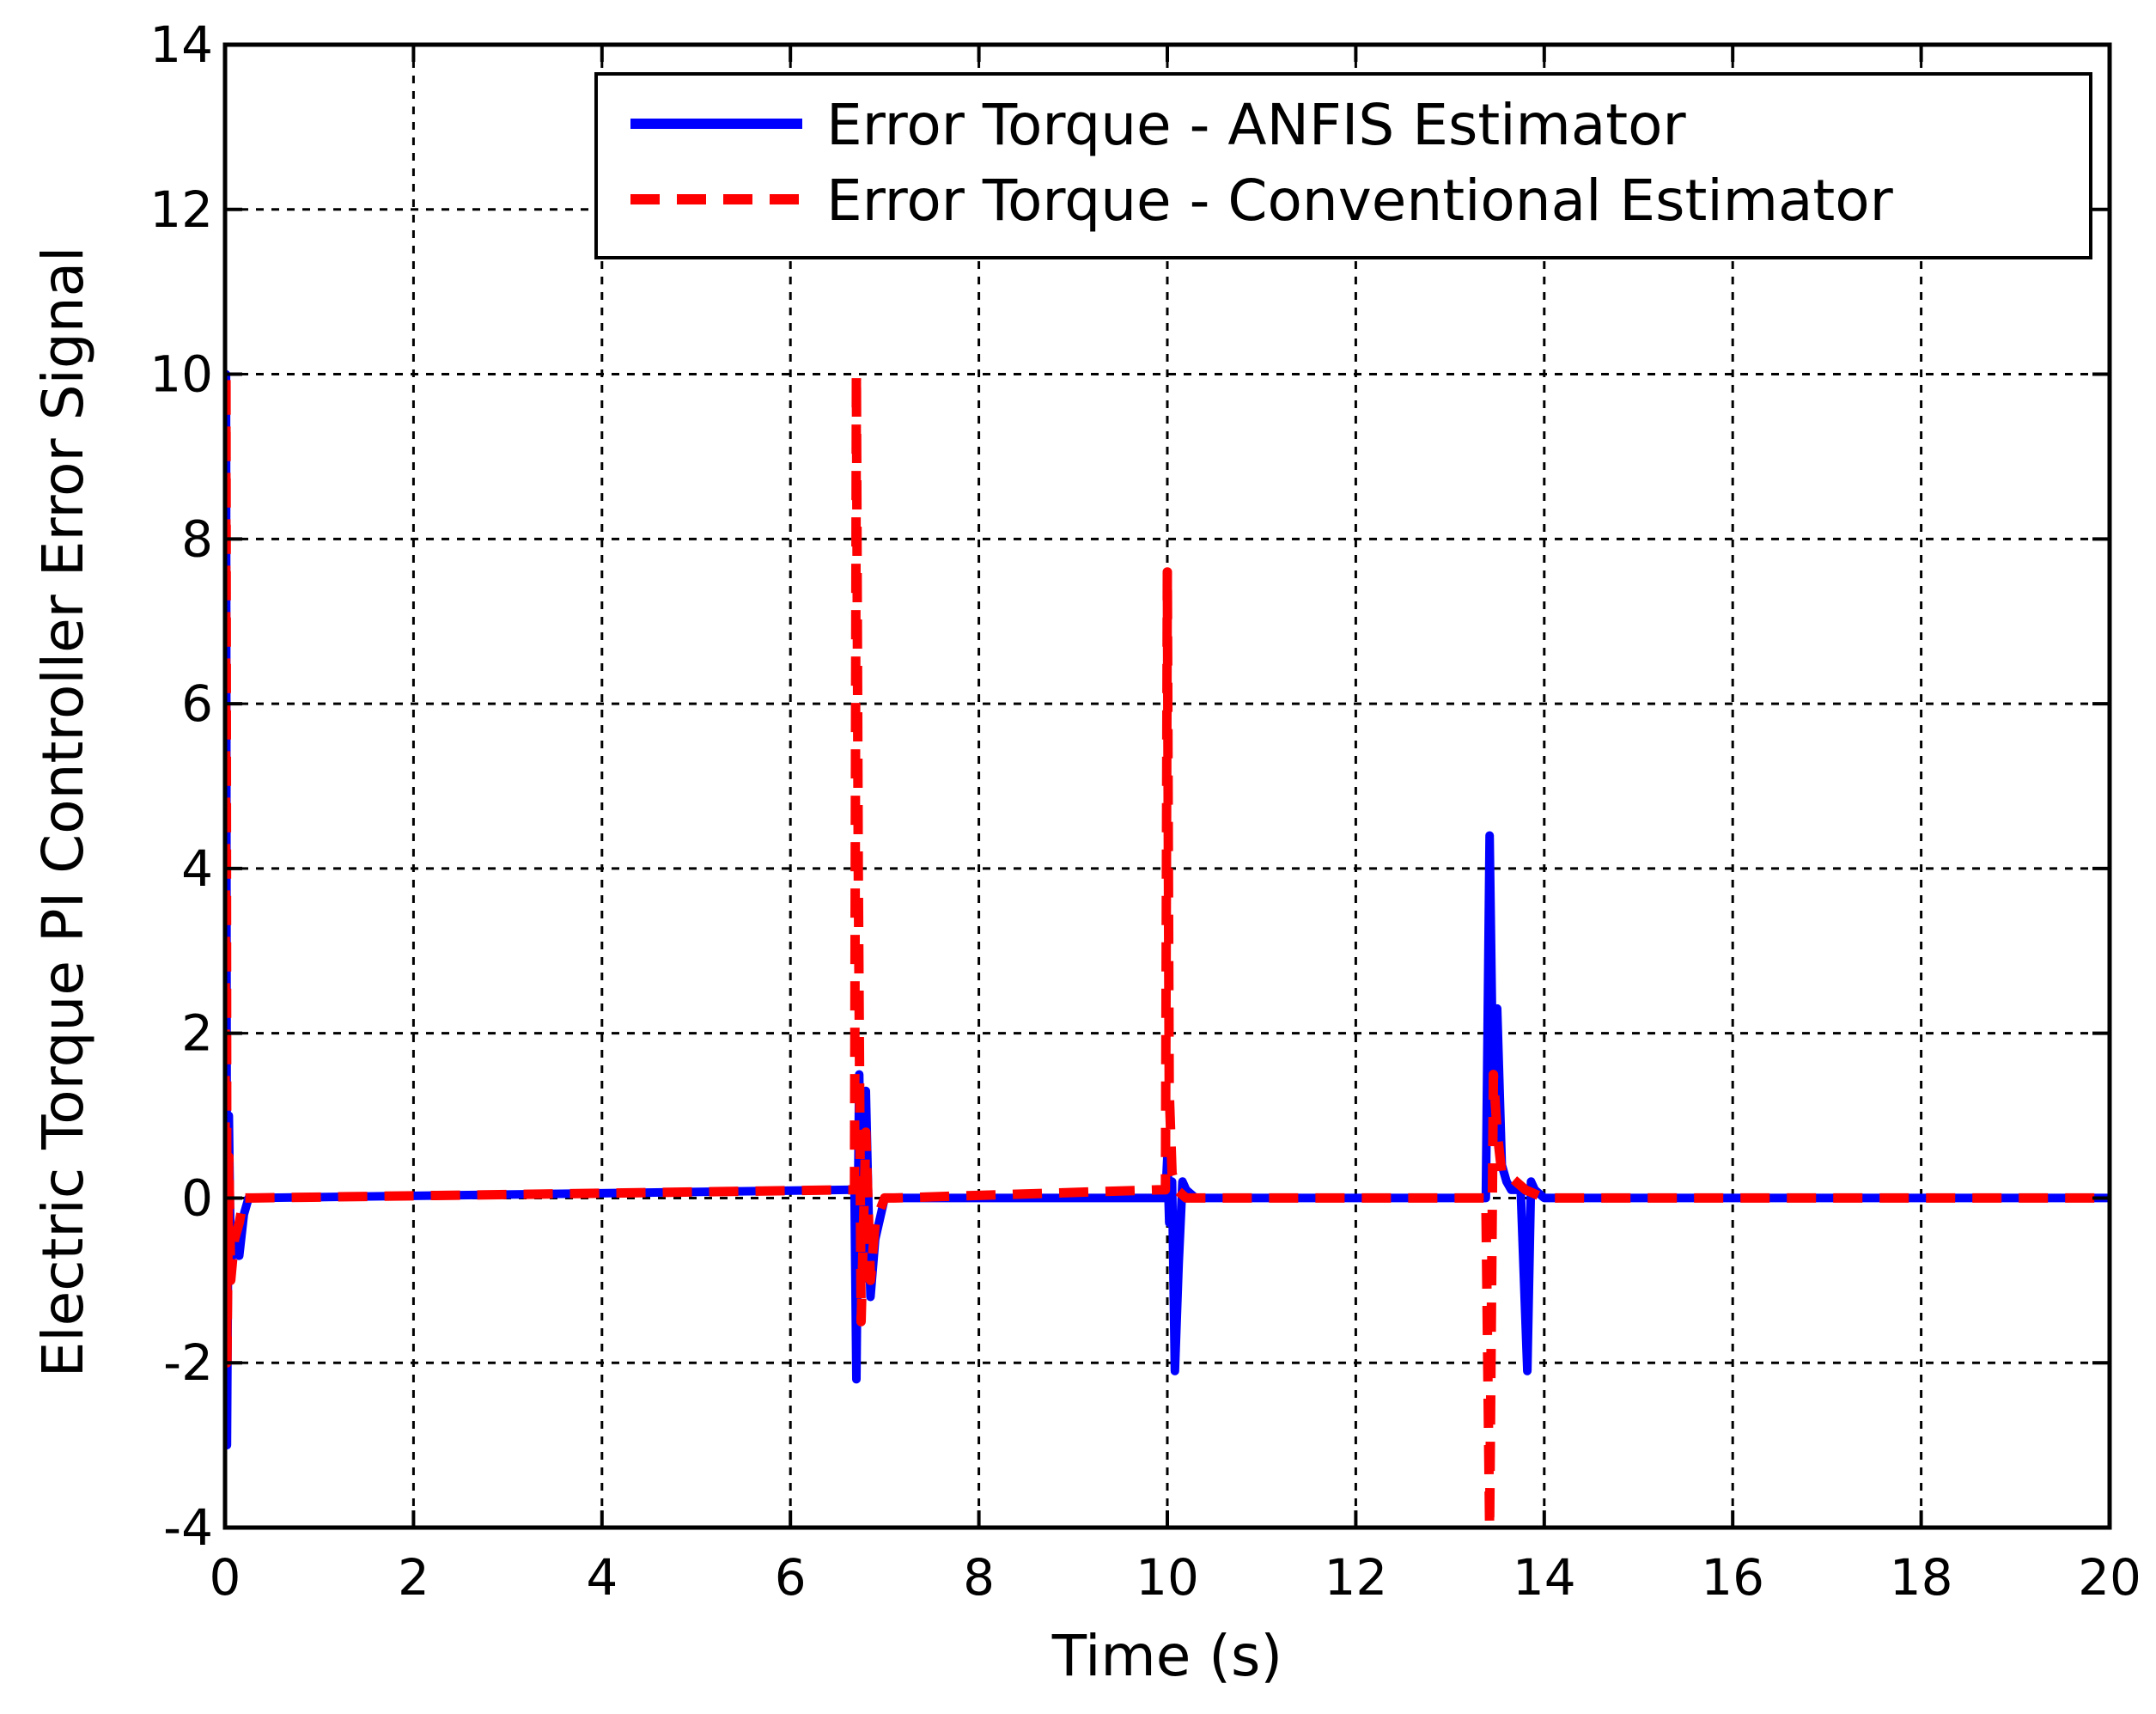 Image resolution: width=2156 pixels, height=1714 pixels. I want to click on y-tick-label: -2, so click(188, 1362).